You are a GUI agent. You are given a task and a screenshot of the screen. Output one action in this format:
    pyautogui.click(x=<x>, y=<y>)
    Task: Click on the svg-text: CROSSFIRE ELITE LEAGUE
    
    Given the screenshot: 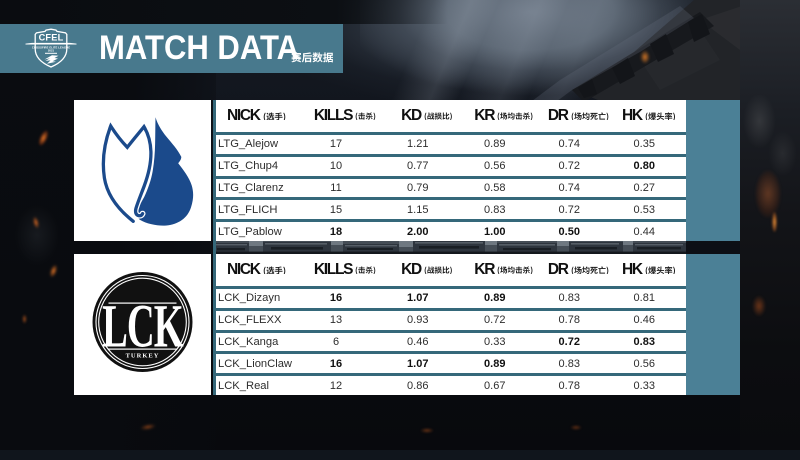 What is the action you would take?
    pyautogui.click(x=51, y=47)
    